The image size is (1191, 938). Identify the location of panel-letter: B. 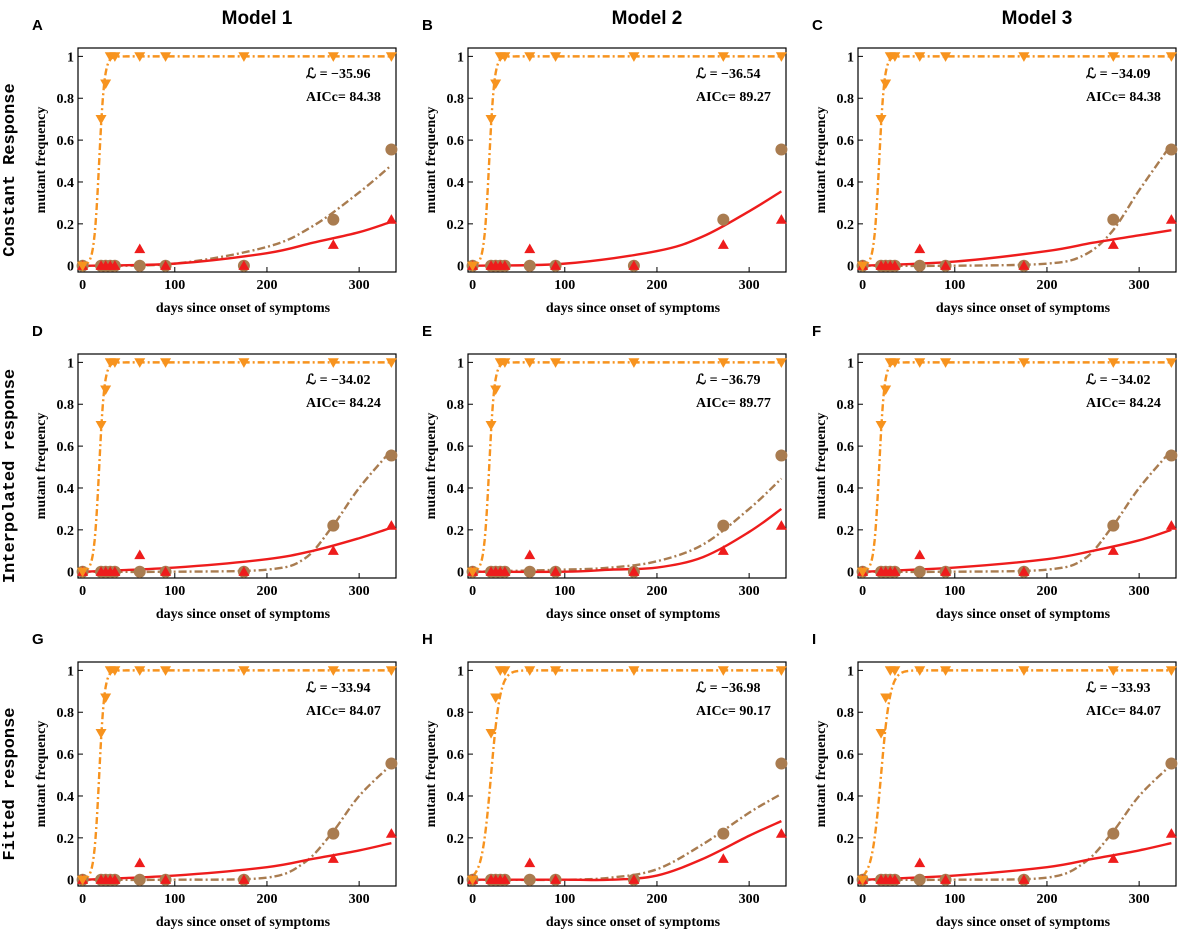
(427, 25).